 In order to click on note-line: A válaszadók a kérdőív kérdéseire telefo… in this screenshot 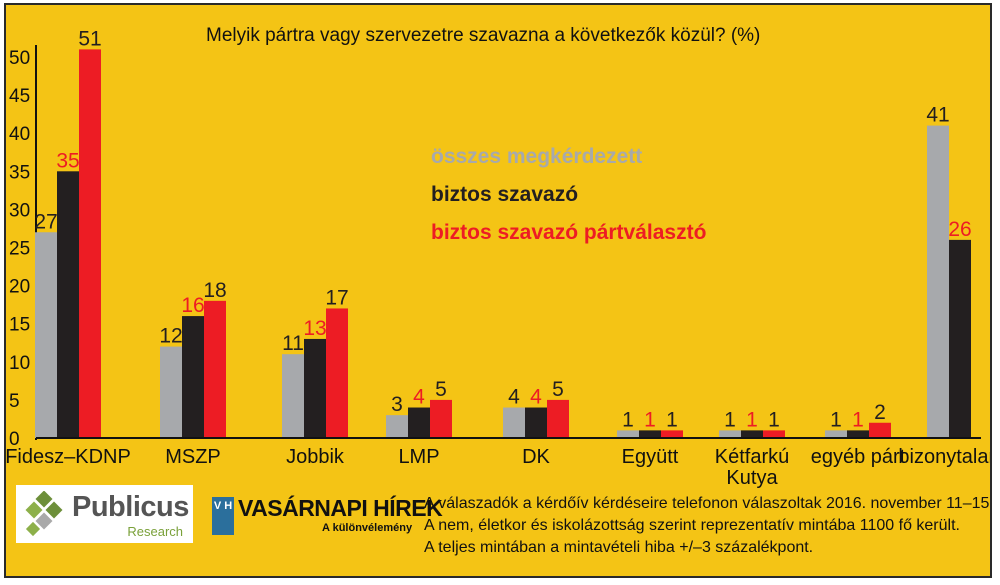, I will do `click(708, 503)`.